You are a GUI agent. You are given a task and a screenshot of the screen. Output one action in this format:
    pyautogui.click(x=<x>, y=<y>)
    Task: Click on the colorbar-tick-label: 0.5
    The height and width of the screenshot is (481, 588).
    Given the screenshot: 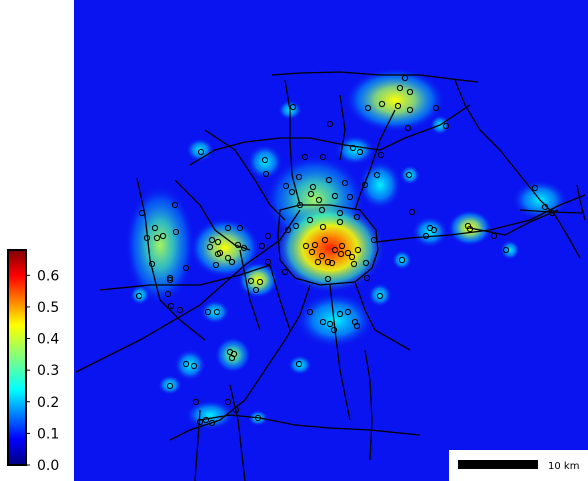 What is the action you would take?
    pyautogui.click(x=48, y=308)
    